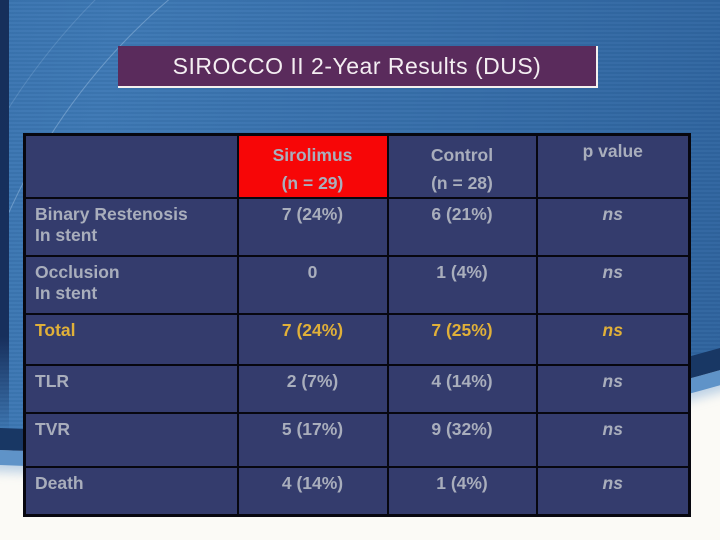 The width and height of the screenshot is (720, 540). I want to click on row-label: TVR, so click(131, 440).